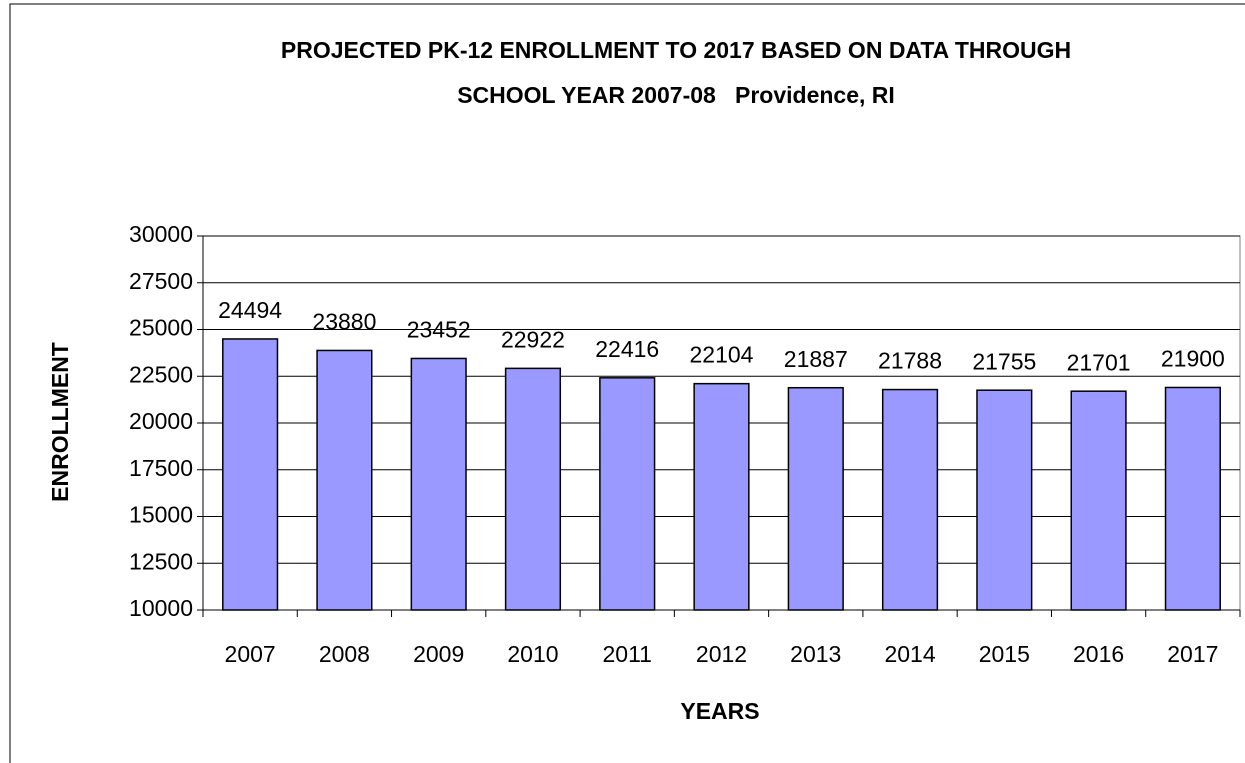 This screenshot has height=763, width=1245. Describe the element at coordinates (719, 711) in the screenshot. I see `x-axis-label: YEARS` at that location.